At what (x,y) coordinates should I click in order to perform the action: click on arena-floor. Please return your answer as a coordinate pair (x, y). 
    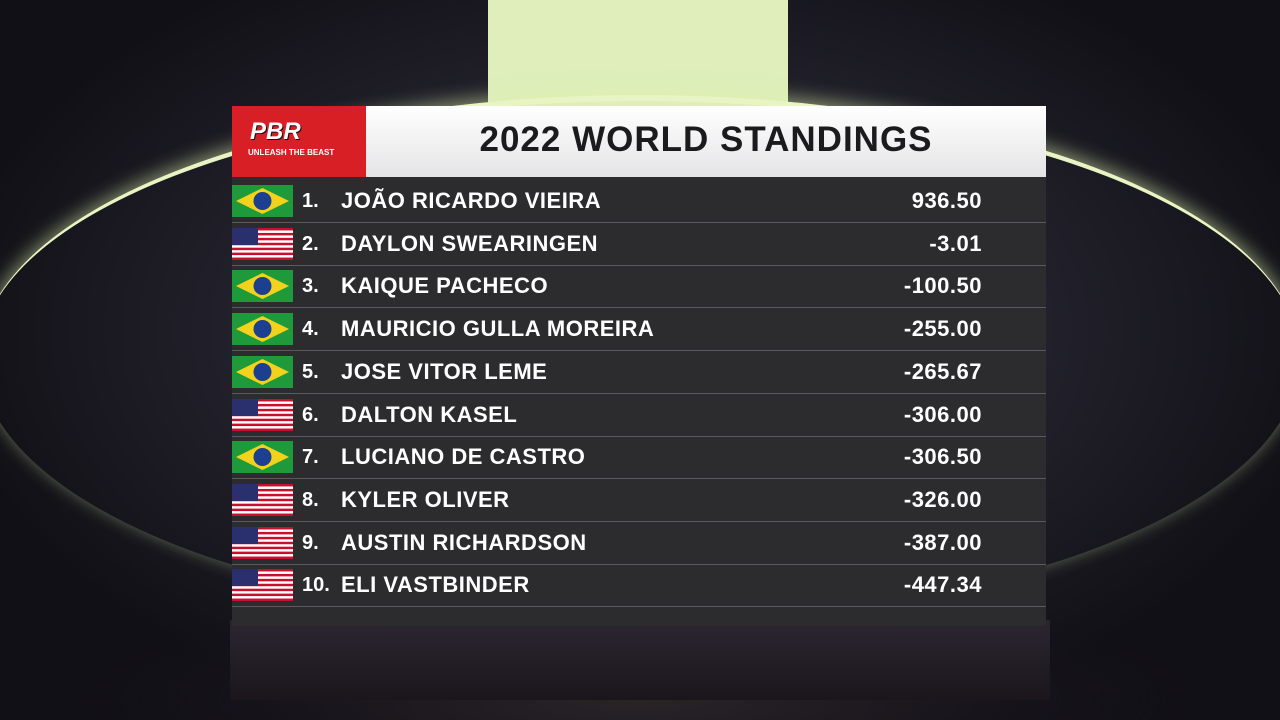
    Looking at the image, I should click on (640, 660).